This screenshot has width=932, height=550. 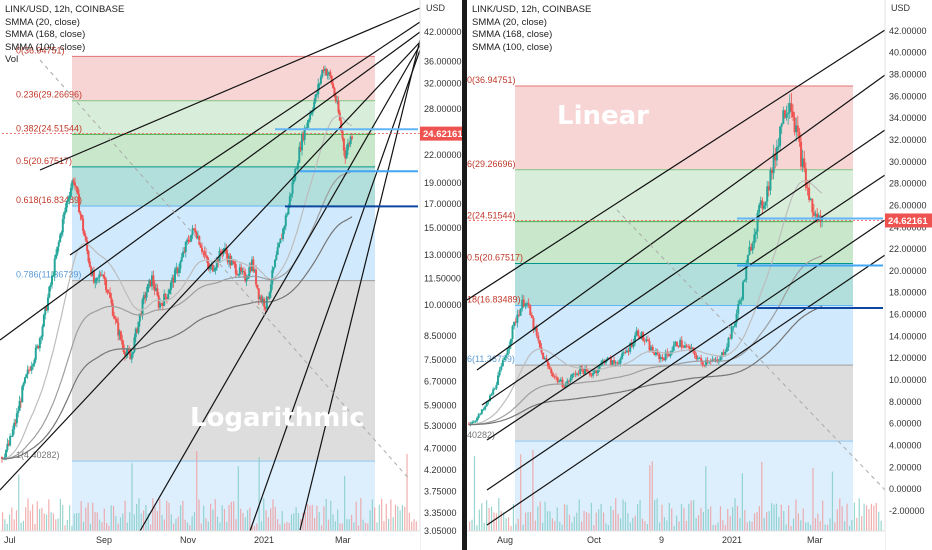 What do you see at coordinates (443, 84) in the screenshot?
I see `price-tick-label: 32.00000` at bounding box center [443, 84].